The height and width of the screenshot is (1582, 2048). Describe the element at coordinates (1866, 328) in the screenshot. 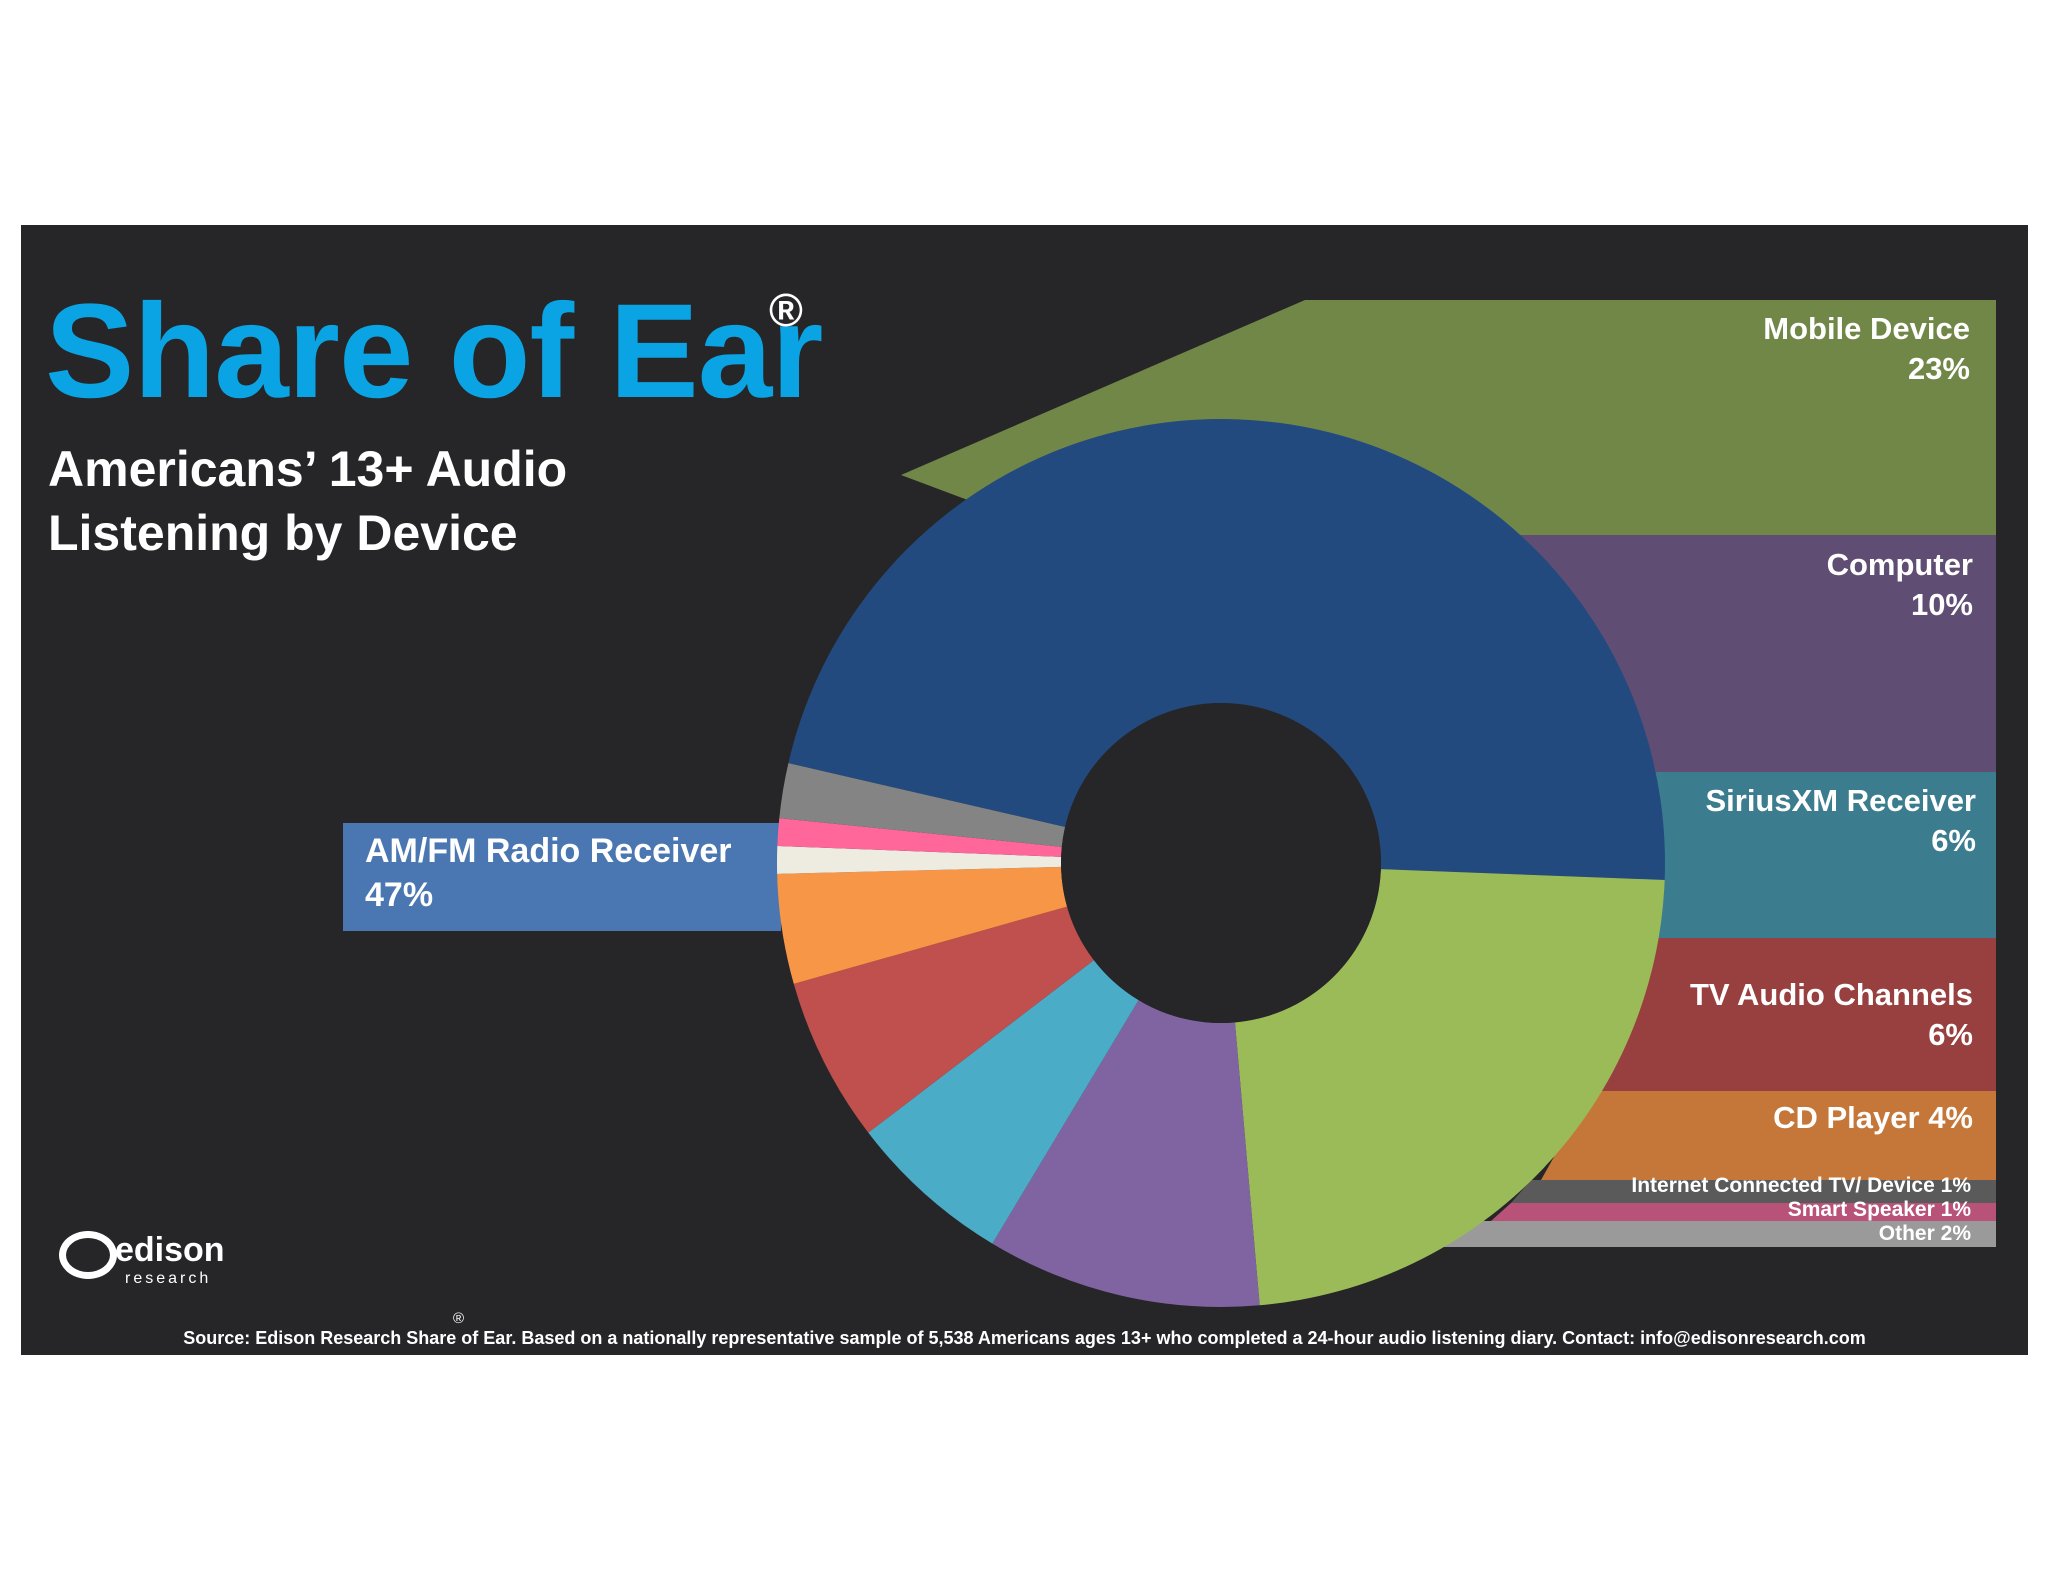

I see `label-mobile-name: Mobile Device` at that location.